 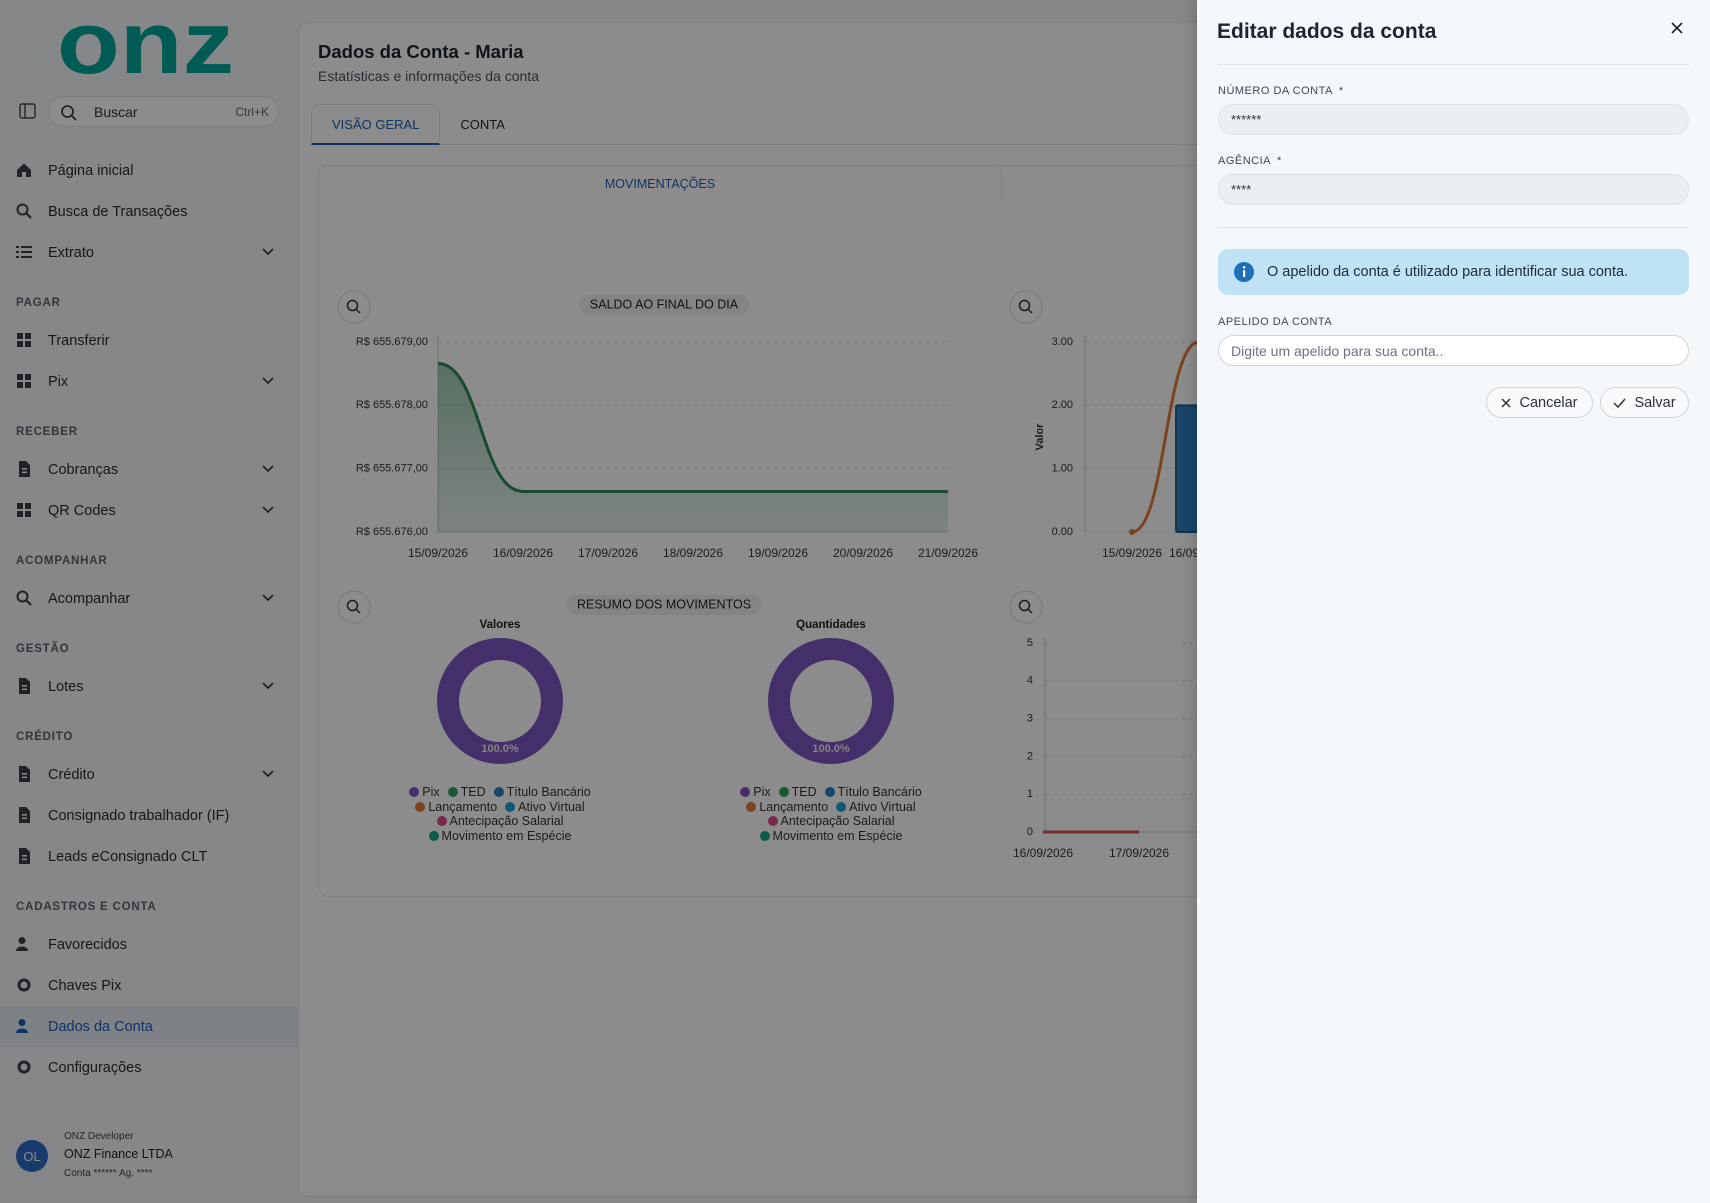 What do you see at coordinates (149, 1026) in the screenshot?
I see `nav-item: Dados da Conta` at bounding box center [149, 1026].